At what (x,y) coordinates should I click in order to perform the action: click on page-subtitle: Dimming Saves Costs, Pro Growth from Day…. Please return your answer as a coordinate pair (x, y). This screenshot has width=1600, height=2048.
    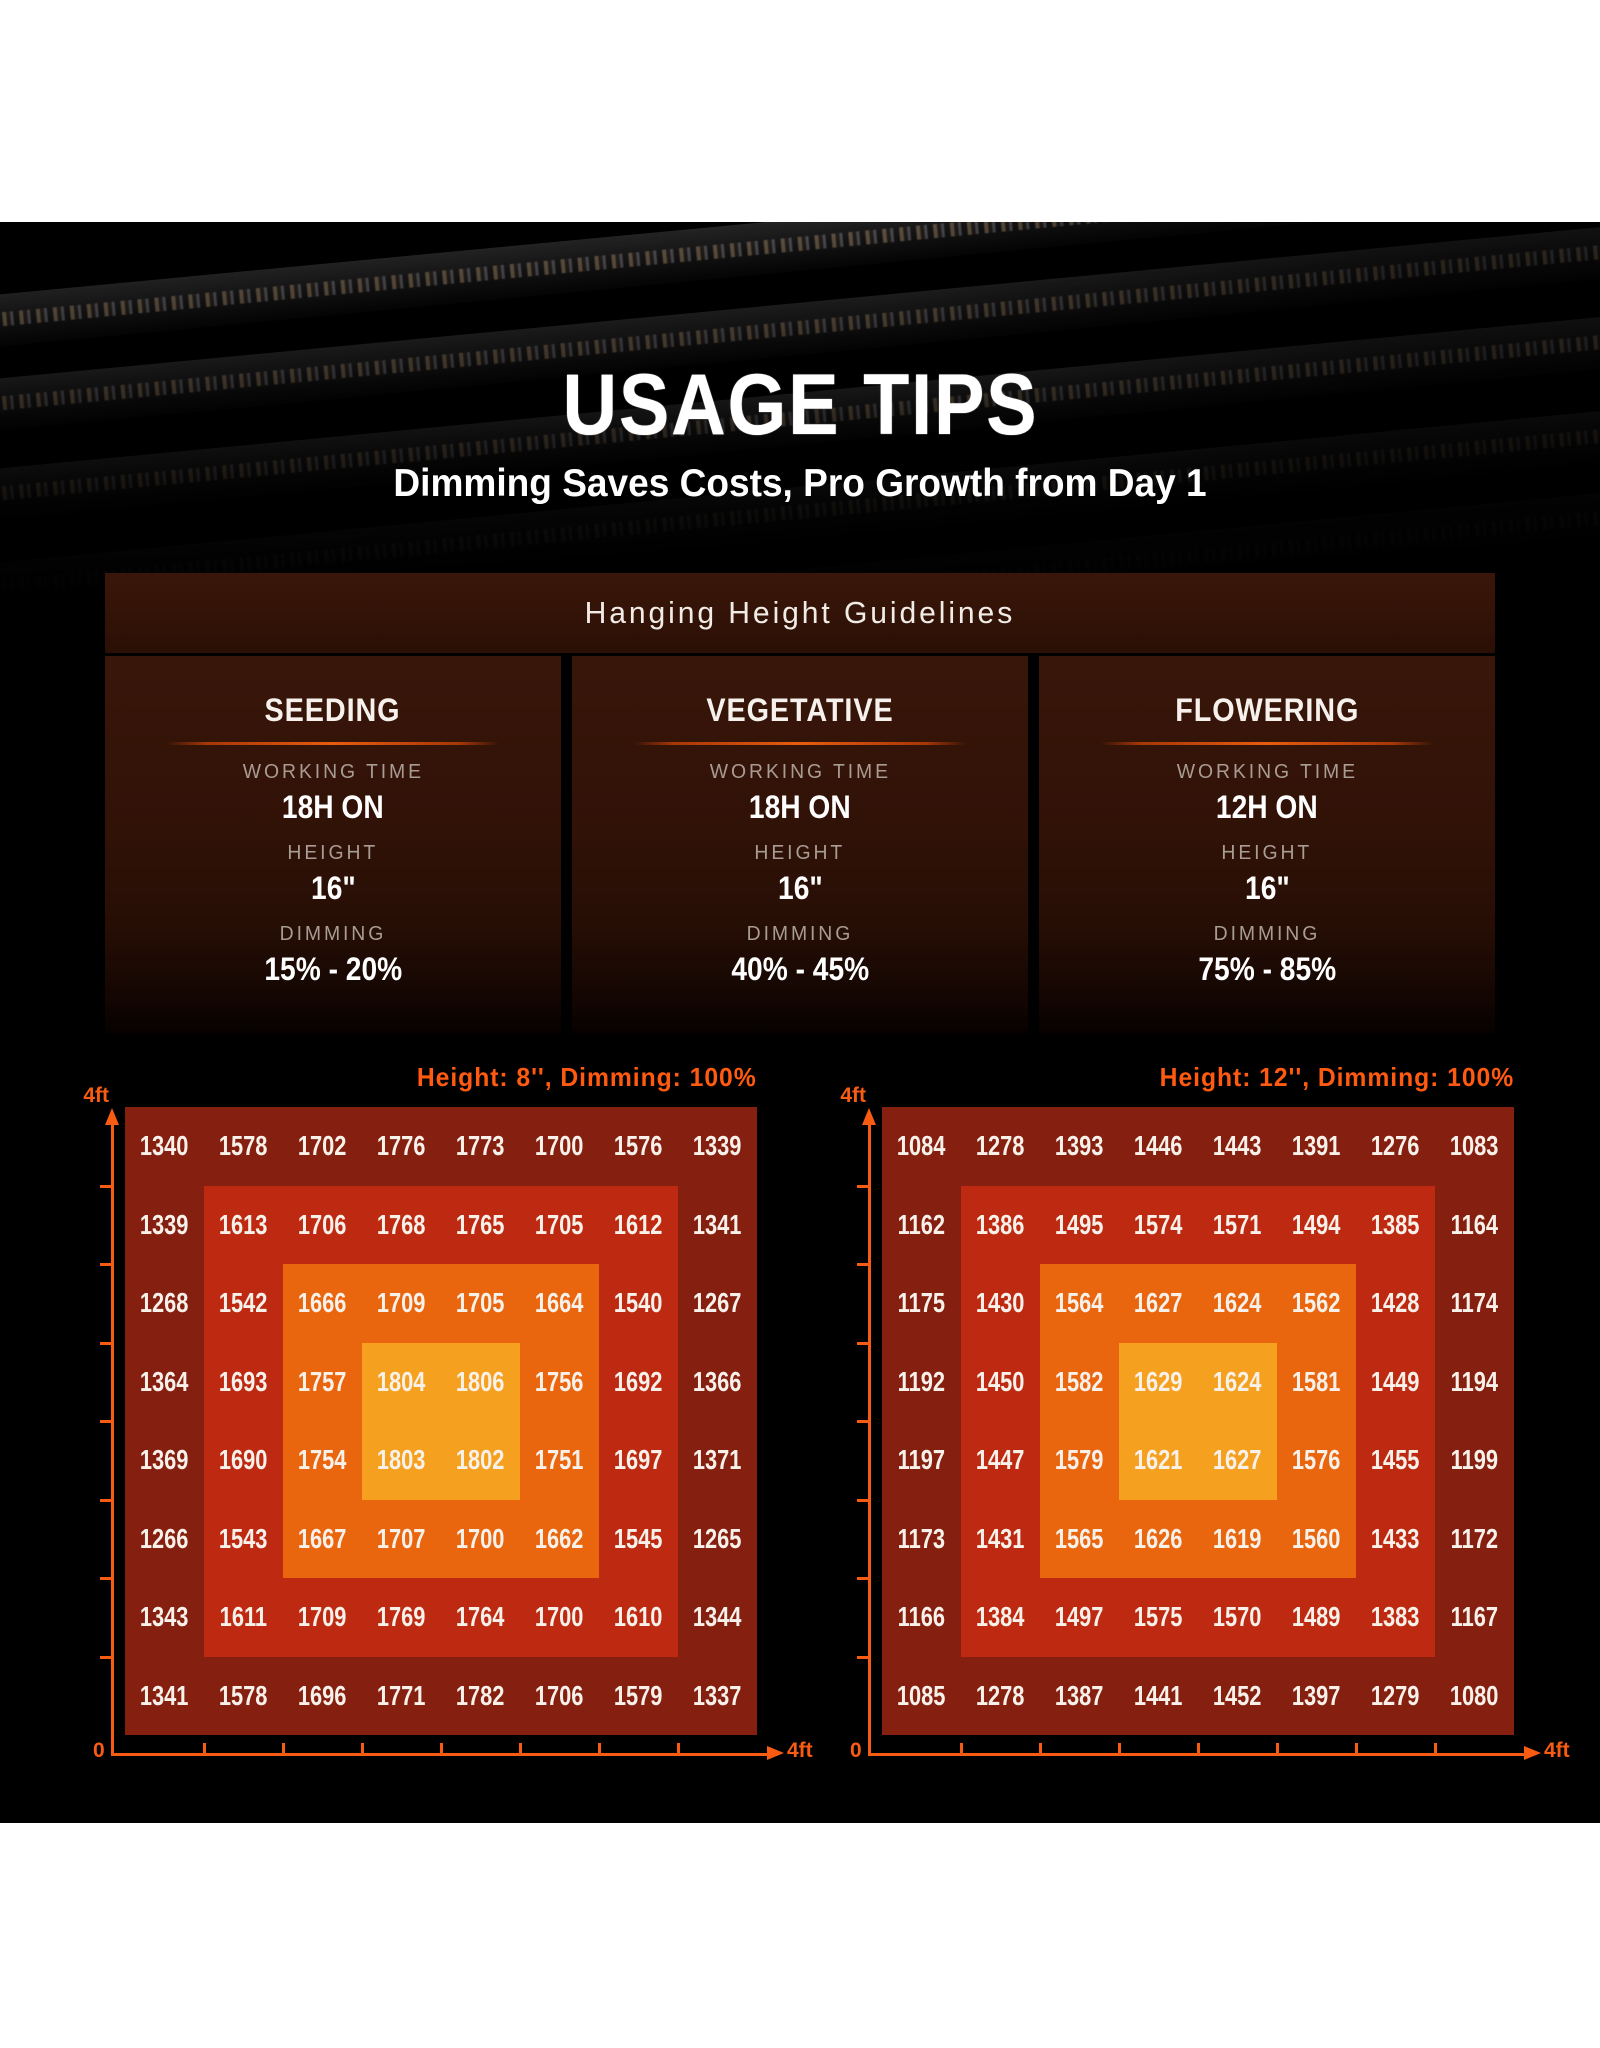
    Looking at the image, I should click on (800, 483).